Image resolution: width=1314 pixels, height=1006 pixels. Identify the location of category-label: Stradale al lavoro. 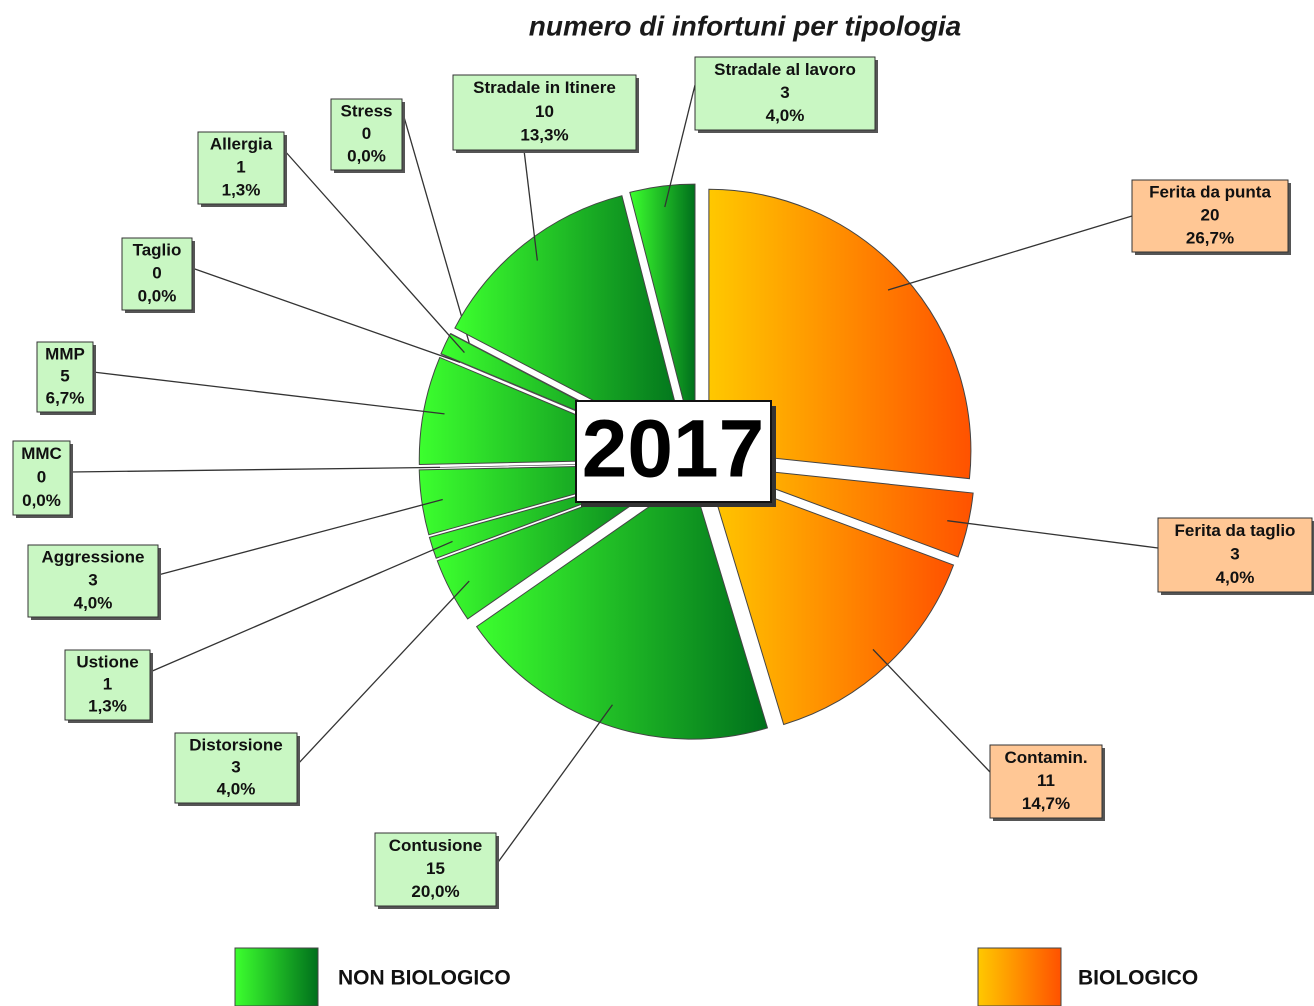
(785, 69).